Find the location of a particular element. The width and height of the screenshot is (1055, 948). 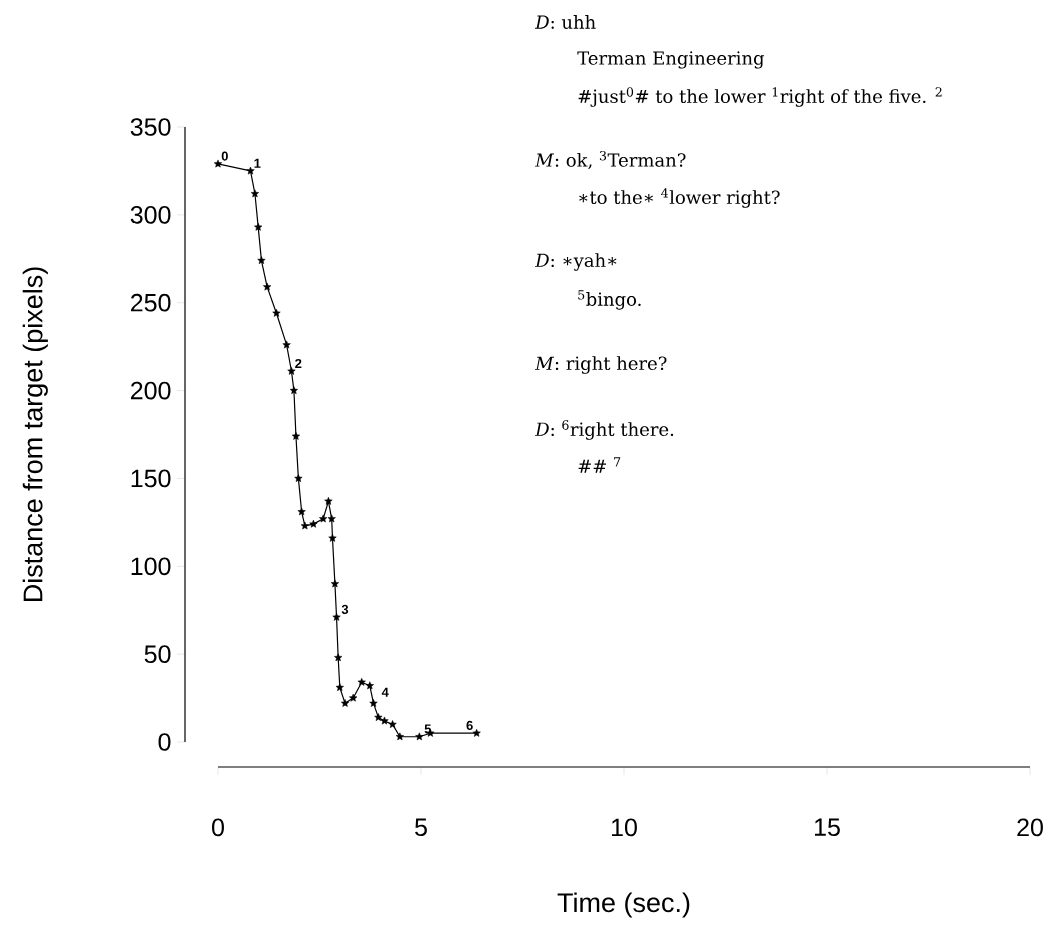

annotation: D: $^{6}$right there. is located at coordinates (604, 430).